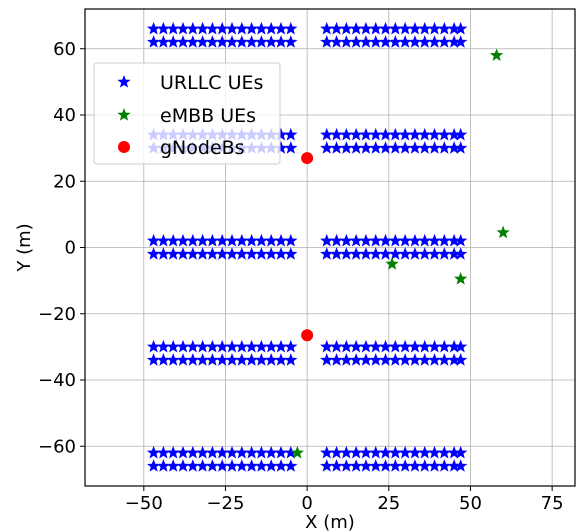  I want to click on legend-marker-embb, so click(124, 114).